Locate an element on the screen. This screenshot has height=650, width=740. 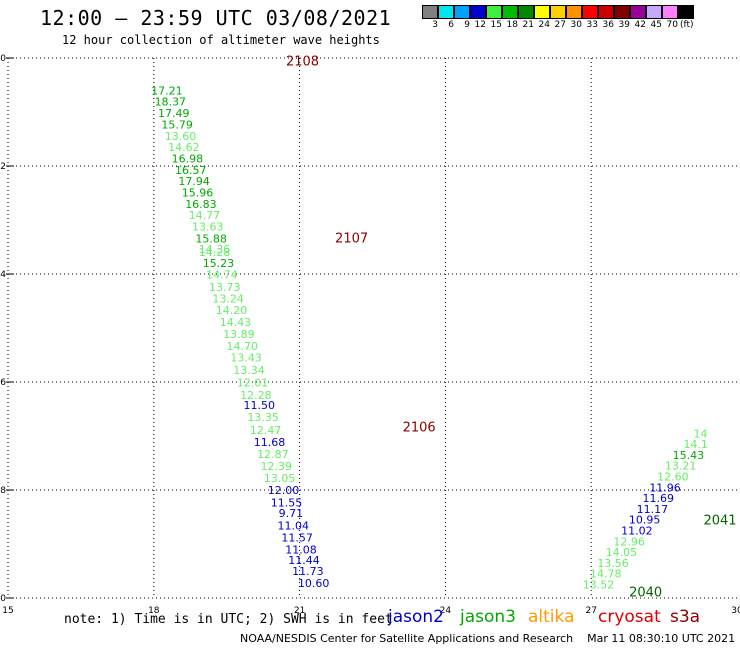
x-tick-label: 21 is located at coordinates (299, 611).